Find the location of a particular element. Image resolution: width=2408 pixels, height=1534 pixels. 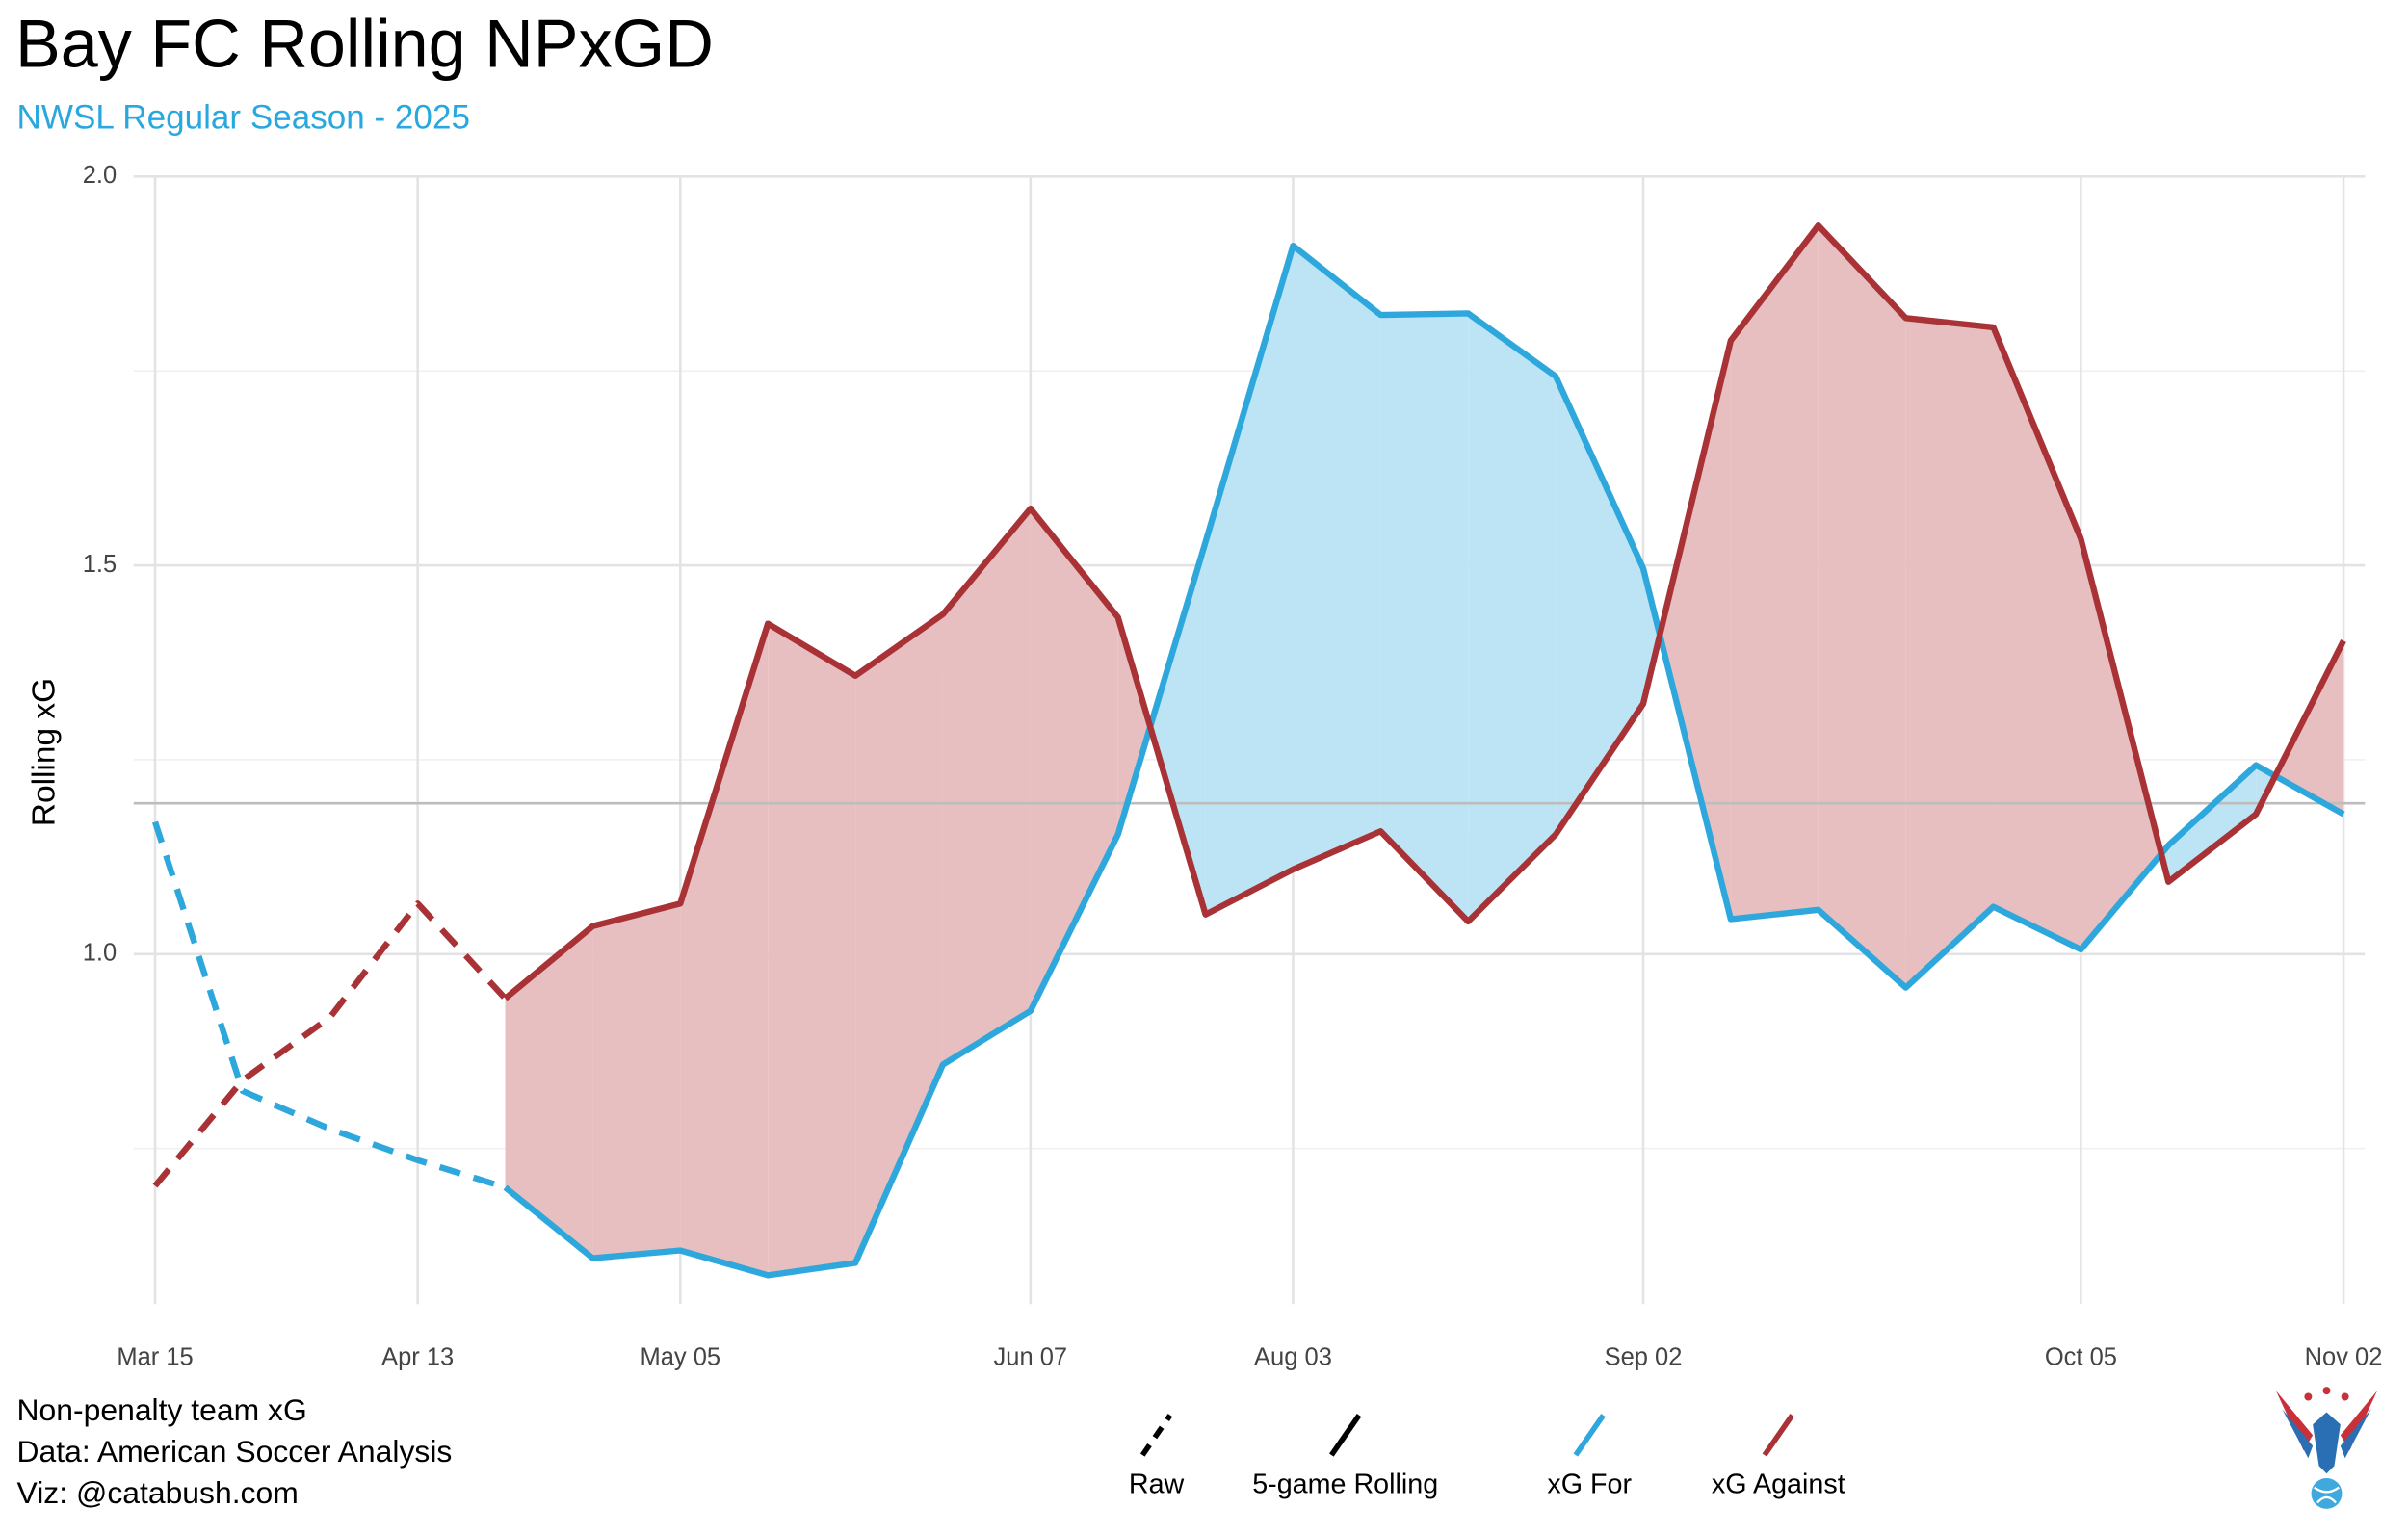

x-tick-label: Nov 02 is located at coordinates (2344, 1357).